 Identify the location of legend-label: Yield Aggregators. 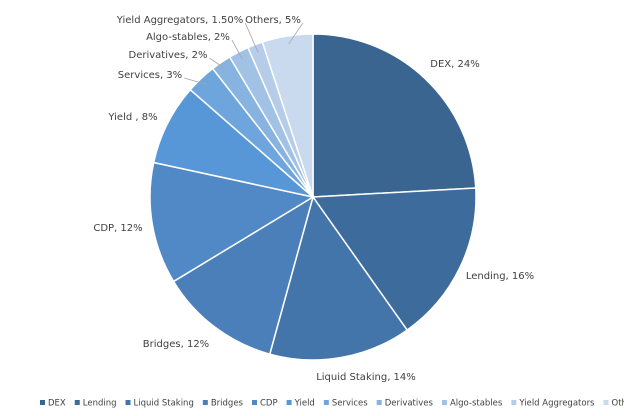
(556, 404).